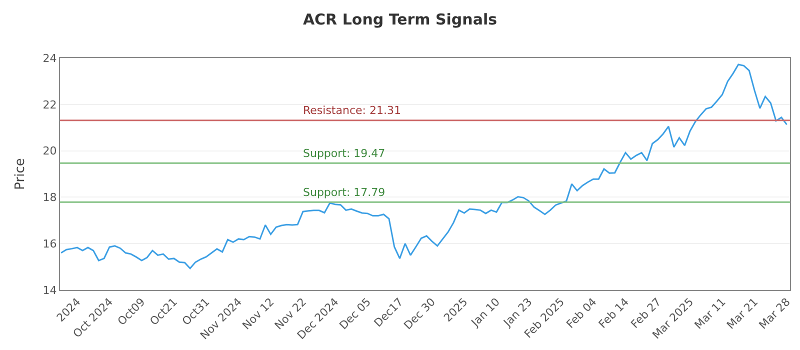 Image resolution: width=800 pixels, height=350 pixels. What do you see at coordinates (49, 105) in the screenshot?
I see `y-tick-label: 22` at bounding box center [49, 105].